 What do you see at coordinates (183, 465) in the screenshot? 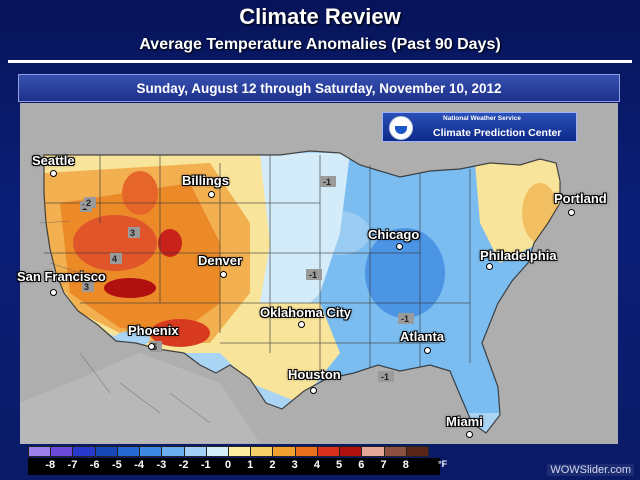
I see `legend-tick-label: -2` at bounding box center [183, 465].